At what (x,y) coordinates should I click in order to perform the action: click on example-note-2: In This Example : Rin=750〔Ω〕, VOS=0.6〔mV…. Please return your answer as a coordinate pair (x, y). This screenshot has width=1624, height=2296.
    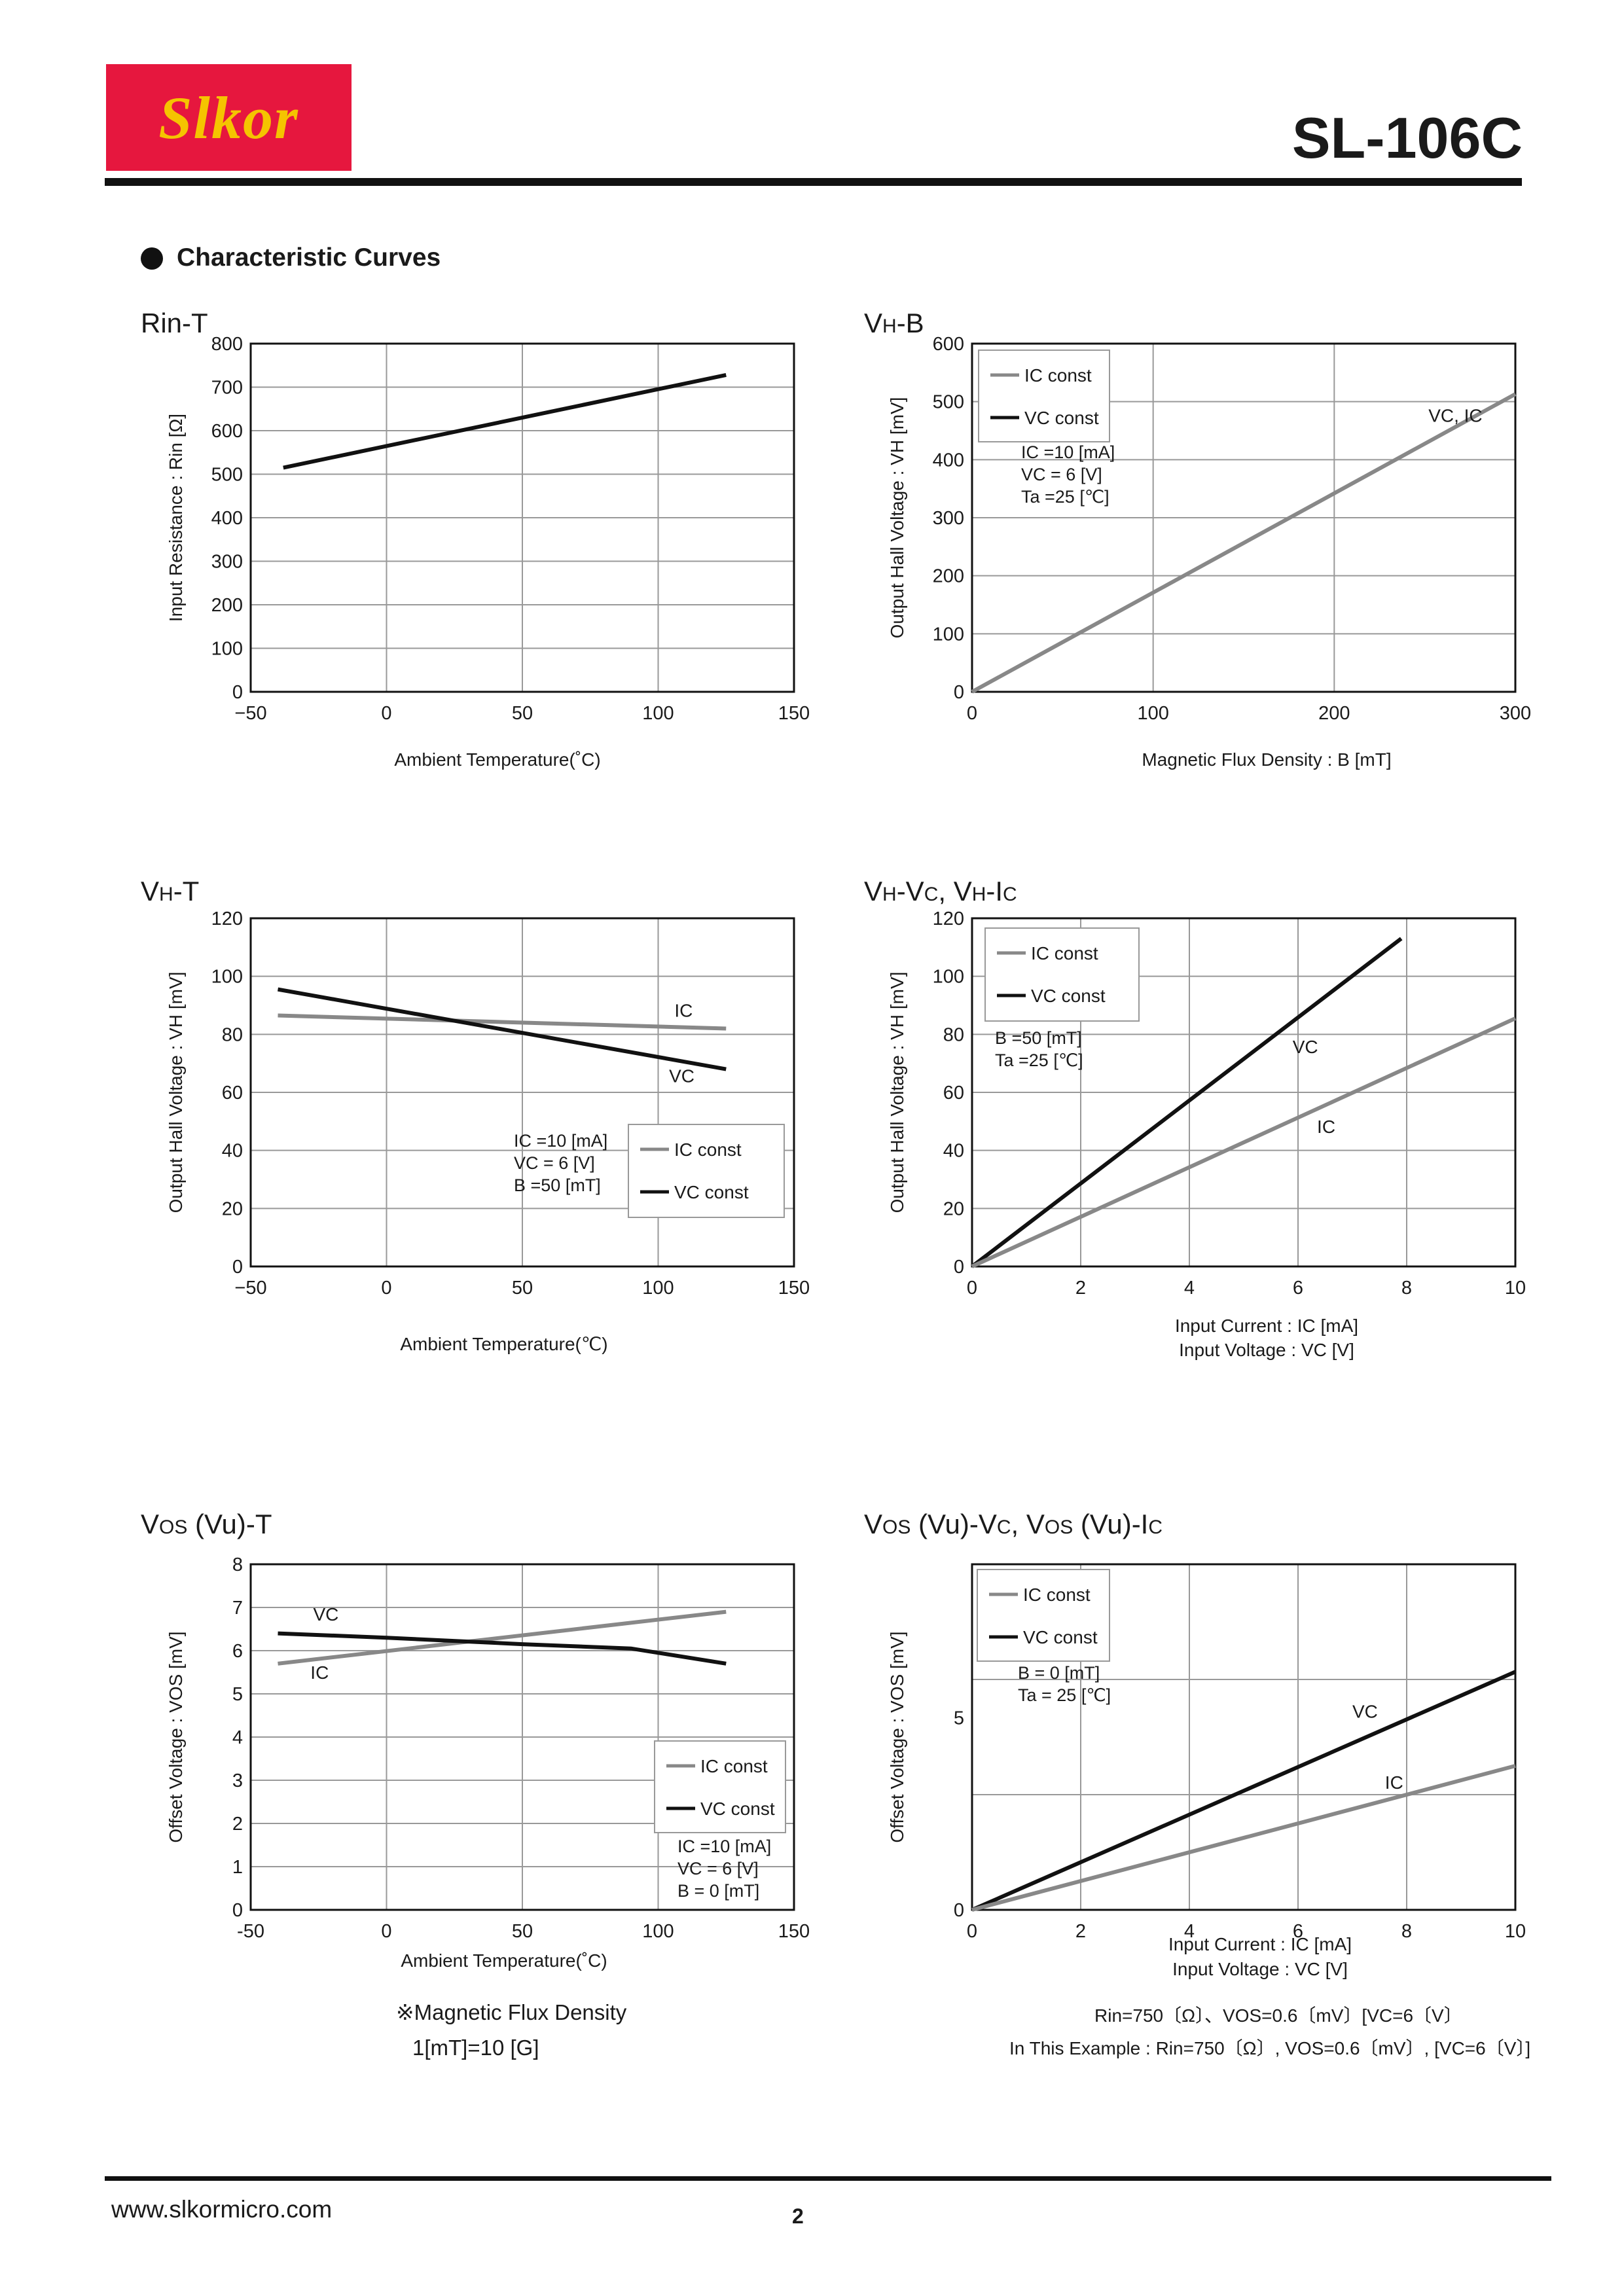
    Looking at the image, I should click on (1270, 2048).